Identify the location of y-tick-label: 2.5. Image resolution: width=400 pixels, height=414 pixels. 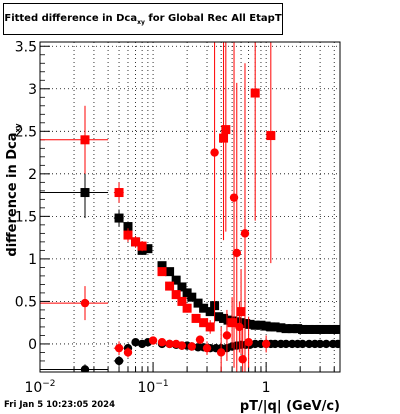
(26, 132).